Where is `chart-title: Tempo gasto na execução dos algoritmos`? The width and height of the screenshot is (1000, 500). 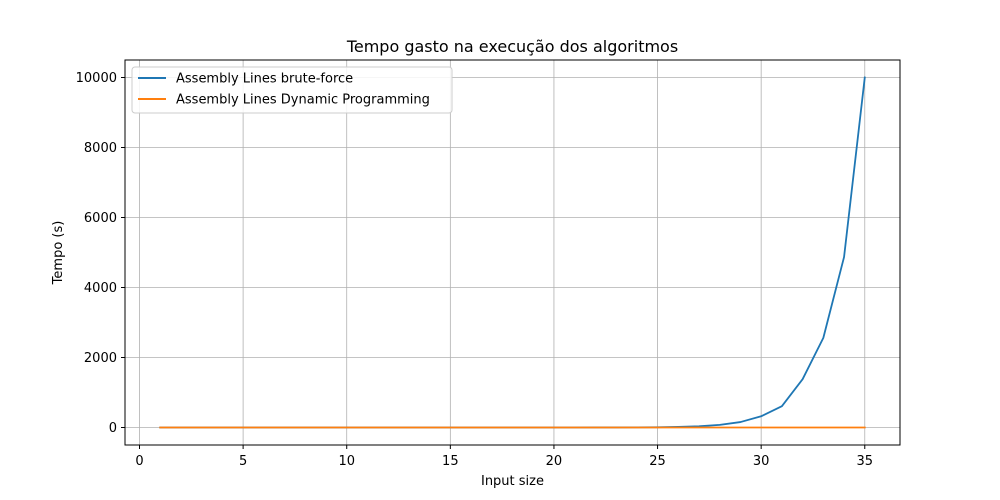
chart-title: Tempo gasto na execução dos algoritmos is located at coordinates (512, 46).